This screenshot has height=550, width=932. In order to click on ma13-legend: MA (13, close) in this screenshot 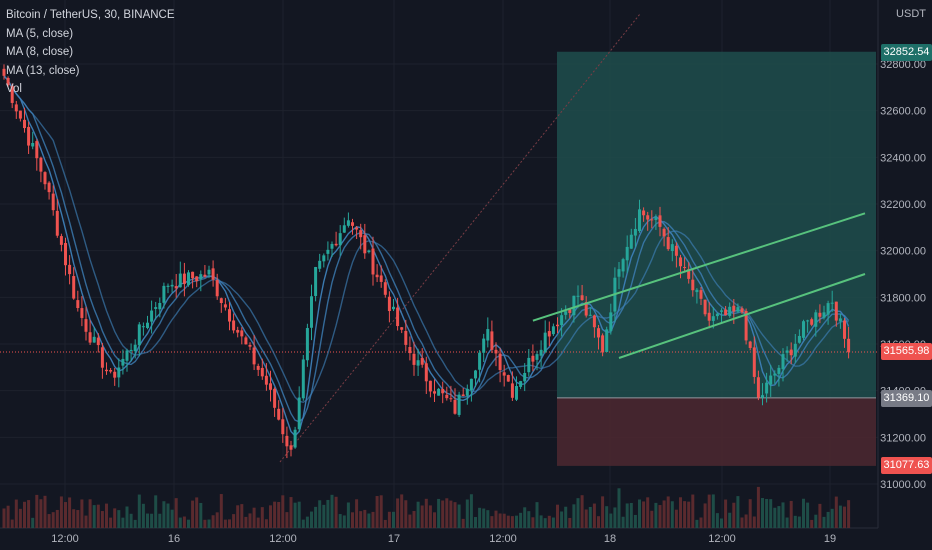, I will do `click(43, 70)`.